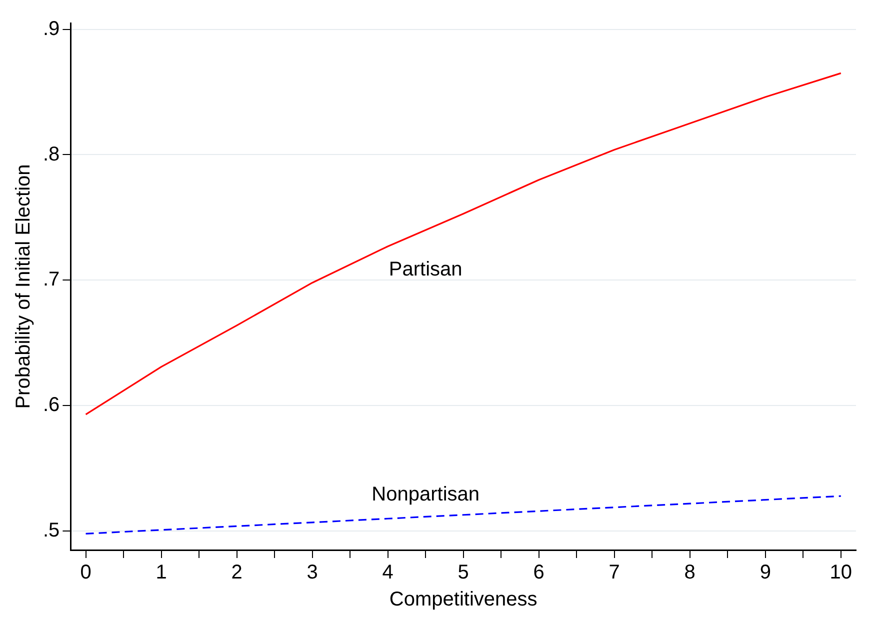  Describe the element at coordinates (614, 573) in the screenshot. I see `x-tick-label: 7` at that location.